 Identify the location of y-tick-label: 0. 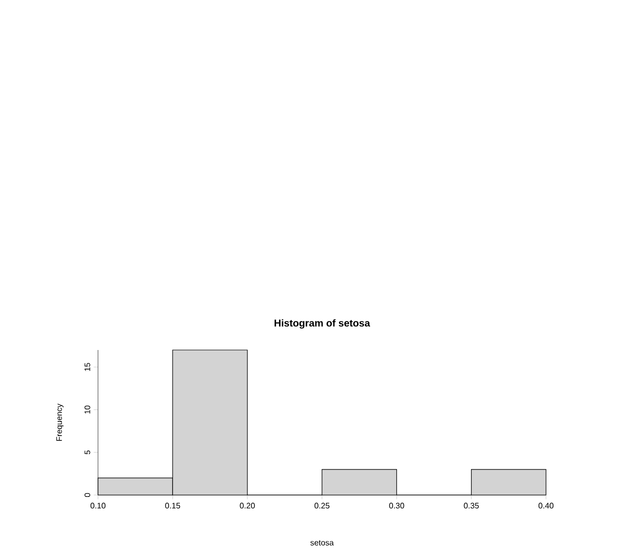
(87, 495).